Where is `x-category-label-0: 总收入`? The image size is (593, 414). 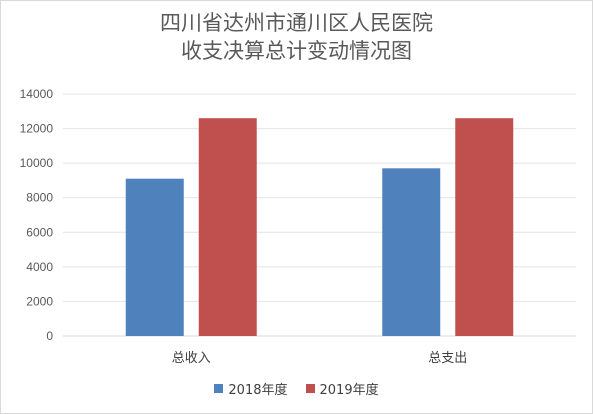 x-category-label-0: 总收入 is located at coordinates (191, 358).